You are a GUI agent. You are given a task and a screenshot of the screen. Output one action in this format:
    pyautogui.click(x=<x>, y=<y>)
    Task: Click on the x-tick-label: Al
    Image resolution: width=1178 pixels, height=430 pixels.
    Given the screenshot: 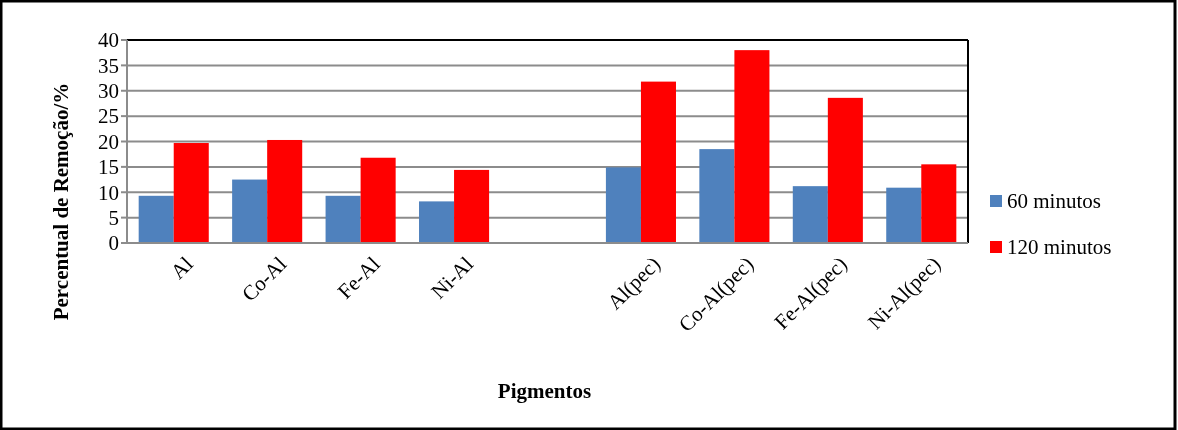 What is the action you would take?
    pyautogui.click(x=181, y=267)
    